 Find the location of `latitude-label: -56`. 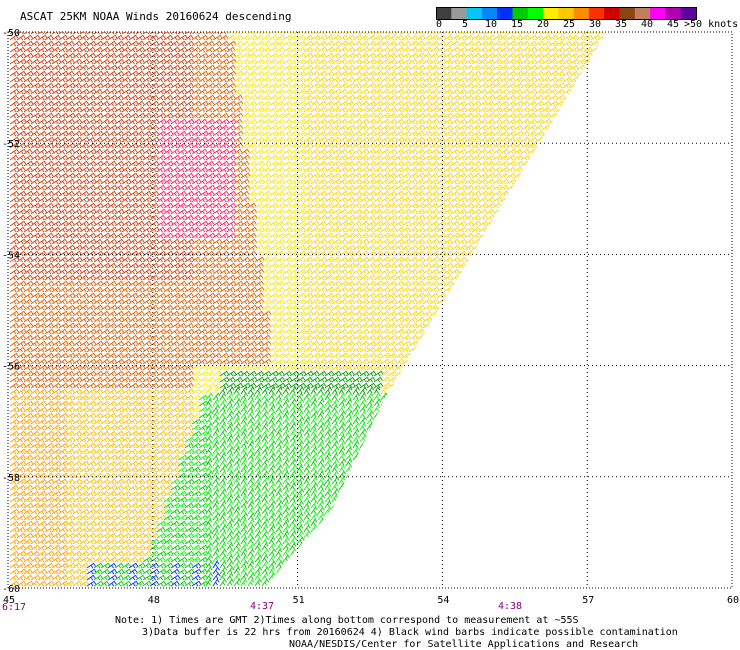

latitude-label: -56 is located at coordinates (11, 367).